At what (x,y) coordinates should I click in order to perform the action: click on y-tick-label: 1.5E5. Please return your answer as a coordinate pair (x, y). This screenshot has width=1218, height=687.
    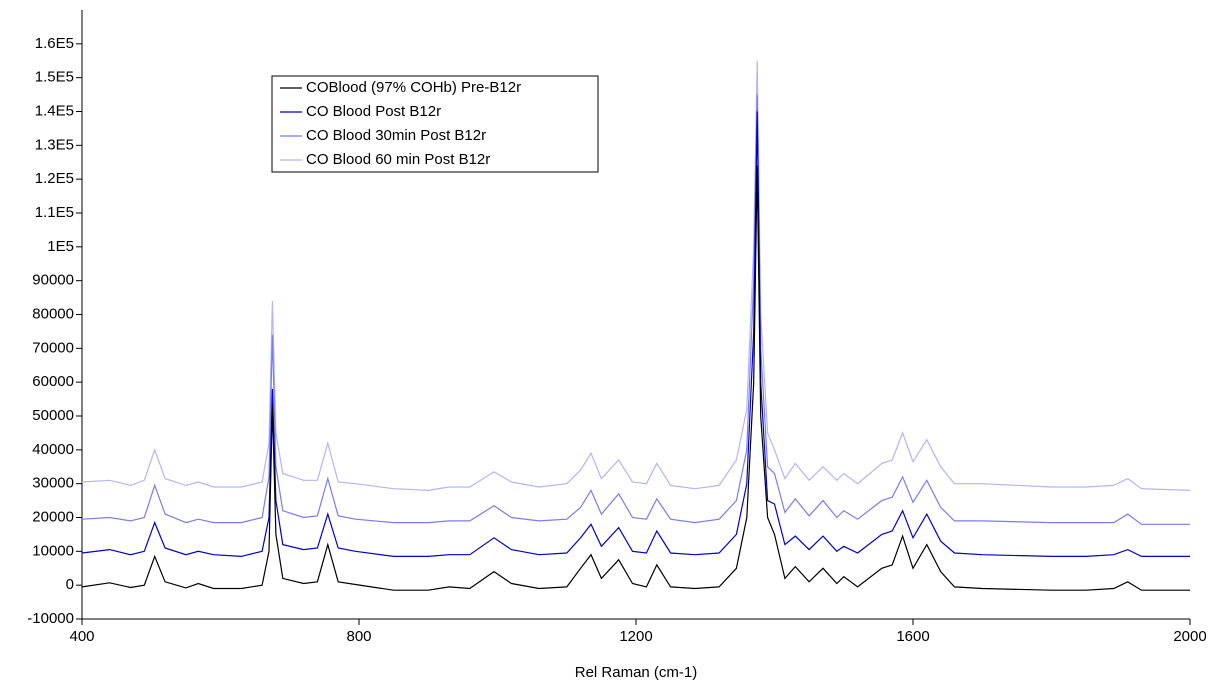
    Looking at the image, I should click on (54, 77).